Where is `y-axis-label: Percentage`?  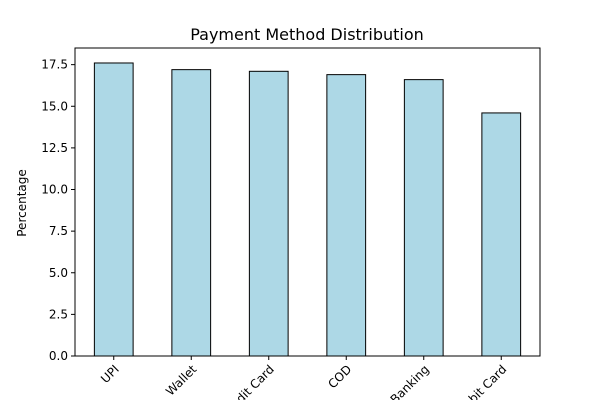
y-axis-label: Percentage is located at coordinates (22, 203).